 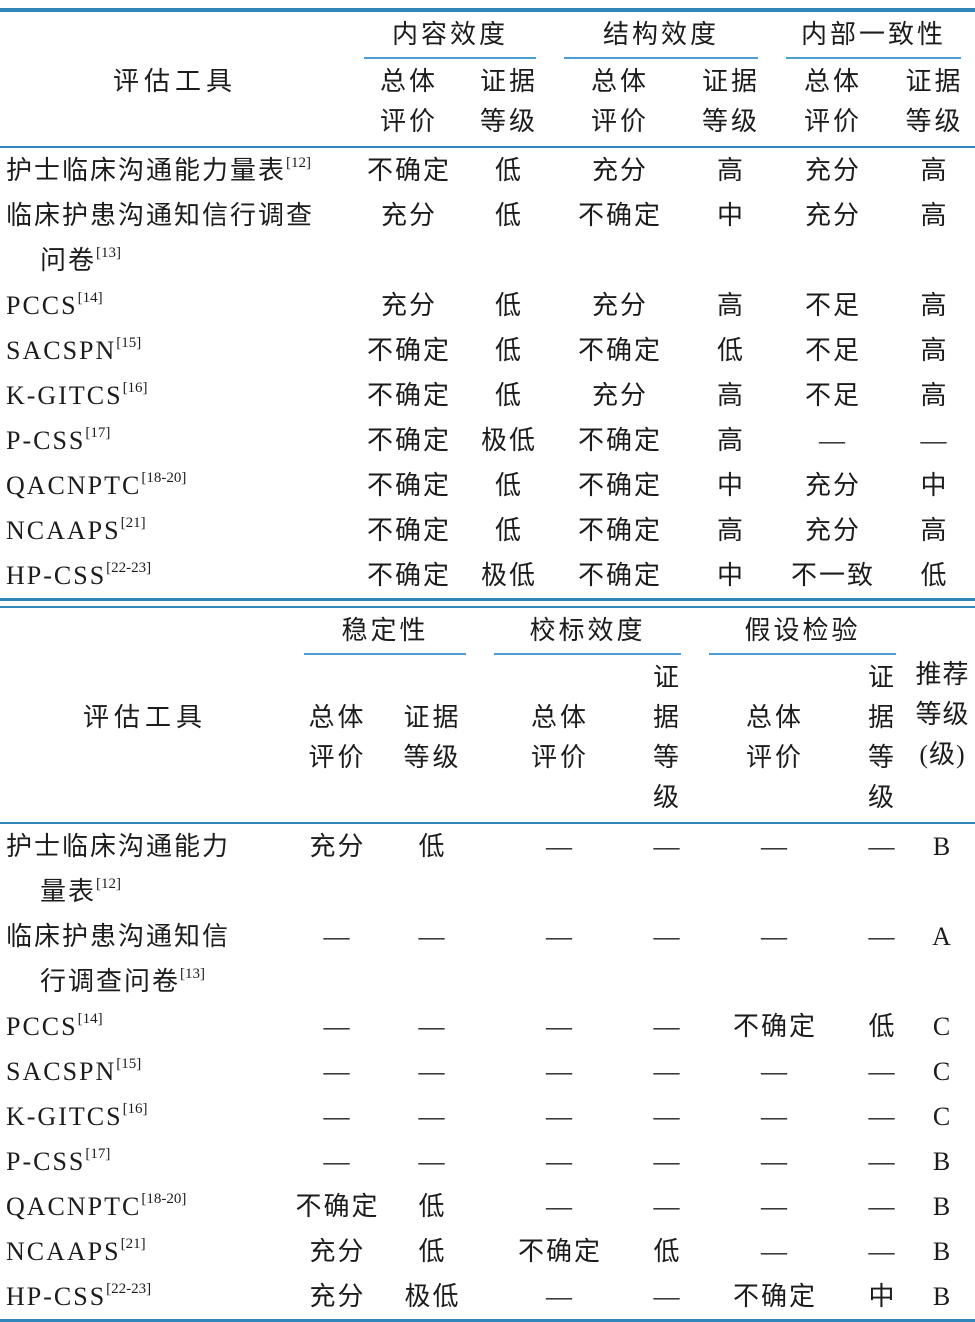 What do you see at coordinates (487, 1297) in the screenshot?
I see `table-row: HP-CSS[22-23] 充分 极低 — — 不确定 中 B` at bounding box center [487, 1297].